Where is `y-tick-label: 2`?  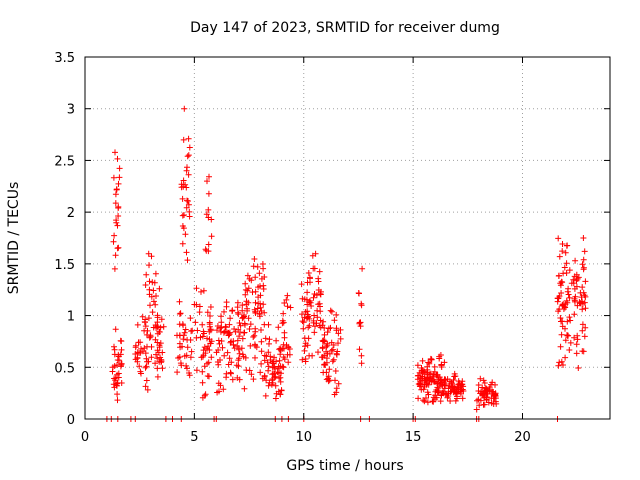 y-tick-label: 2 is located at coordinates (71, 213).